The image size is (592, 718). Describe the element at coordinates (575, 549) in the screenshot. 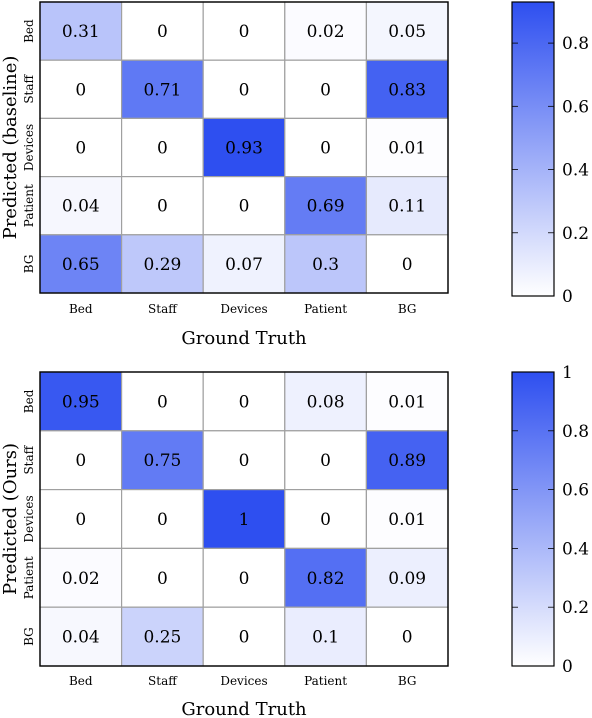

I see `colorbar-tick-label: 0.4` at that location.